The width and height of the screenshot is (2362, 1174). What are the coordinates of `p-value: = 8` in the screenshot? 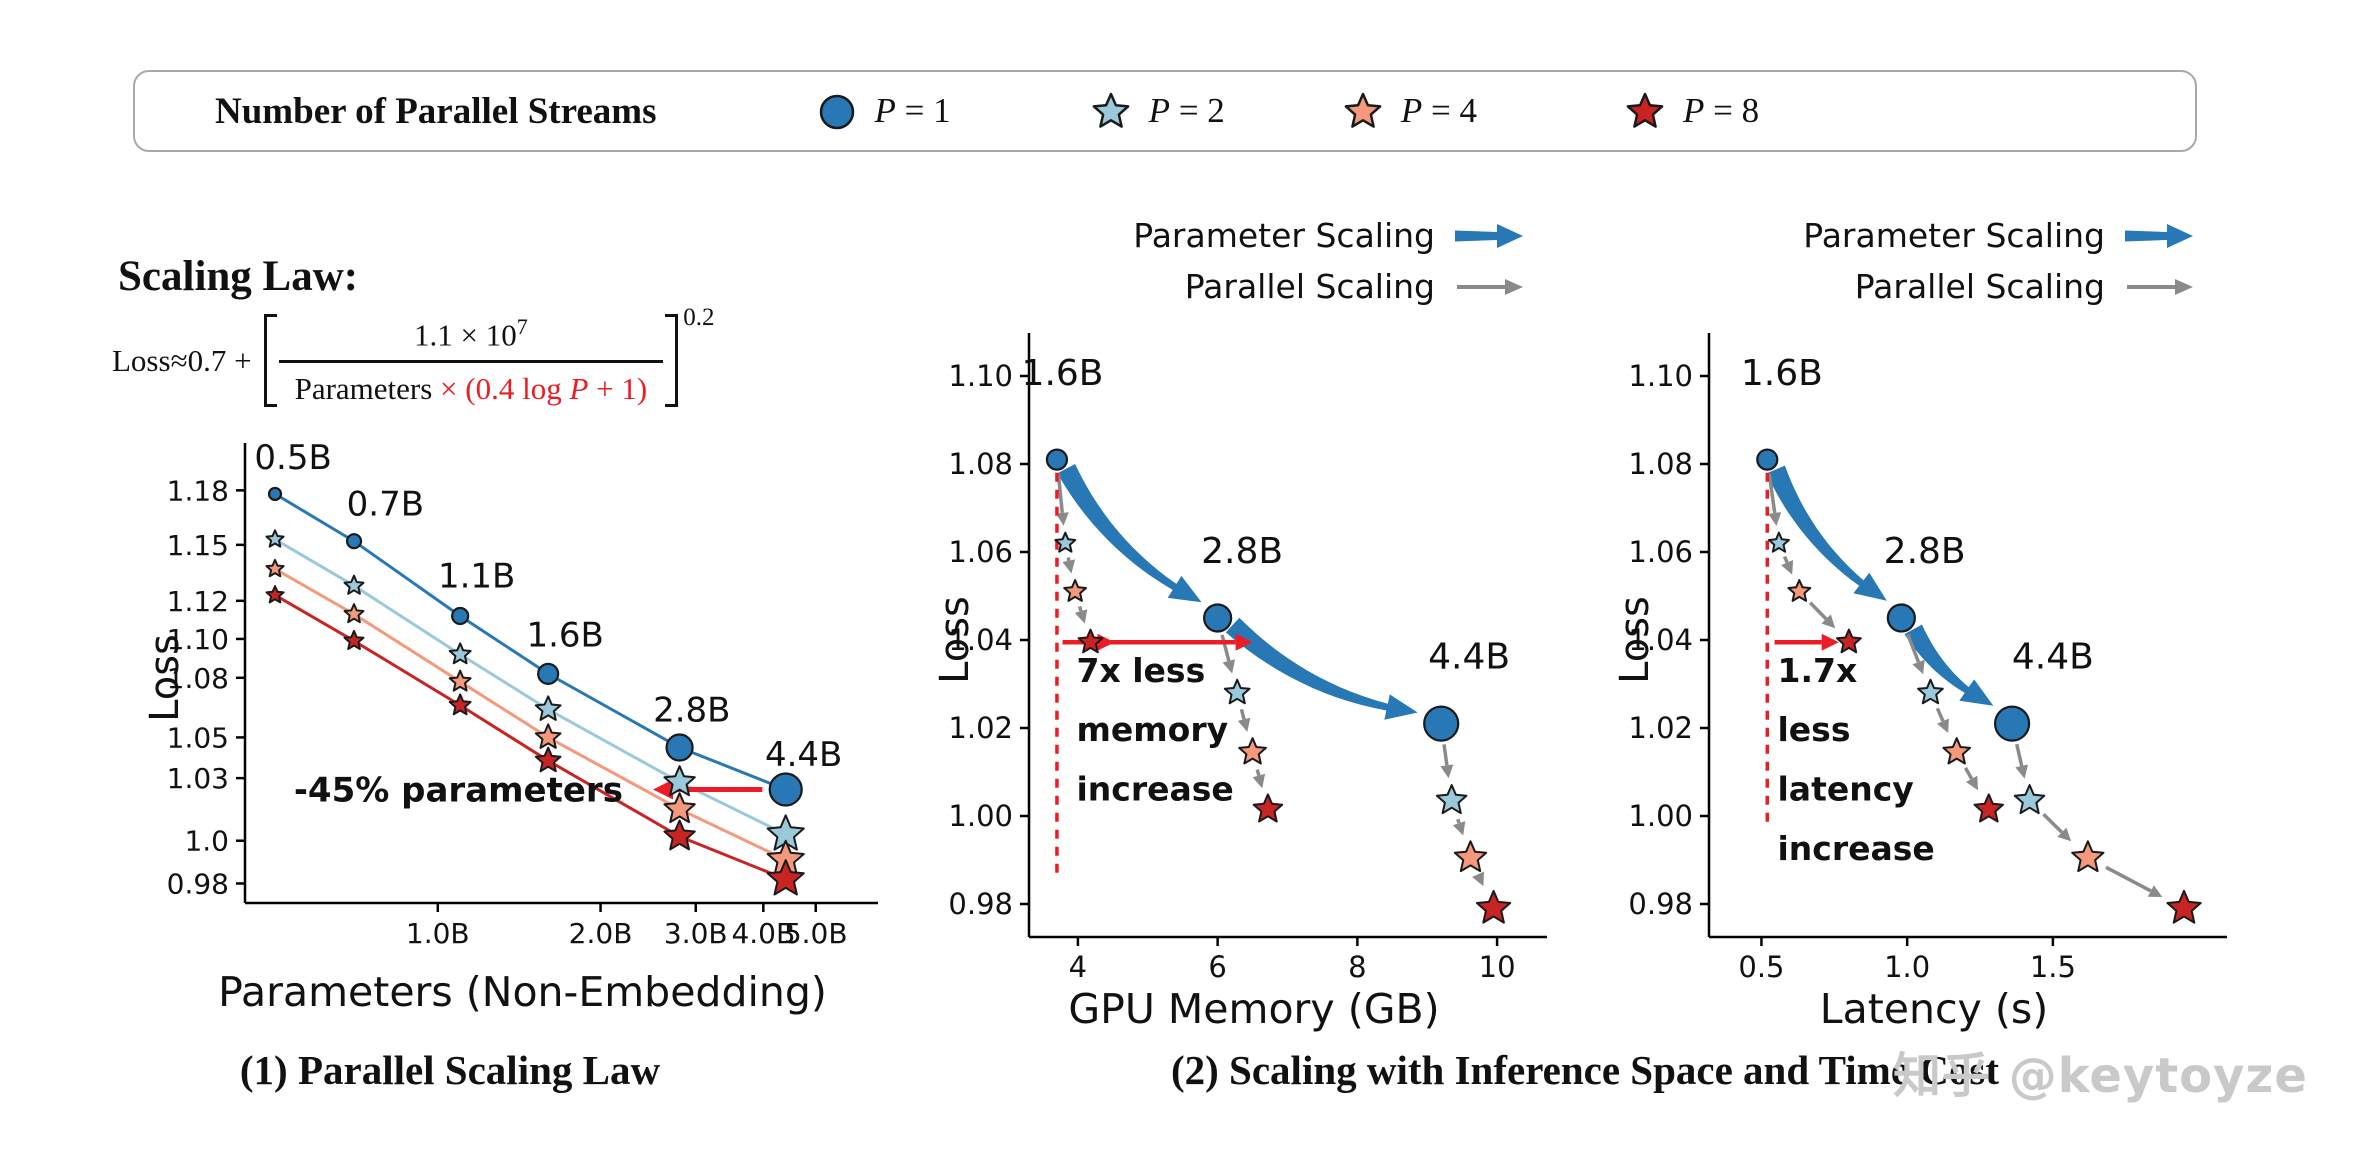 It's located at (1732, 110).